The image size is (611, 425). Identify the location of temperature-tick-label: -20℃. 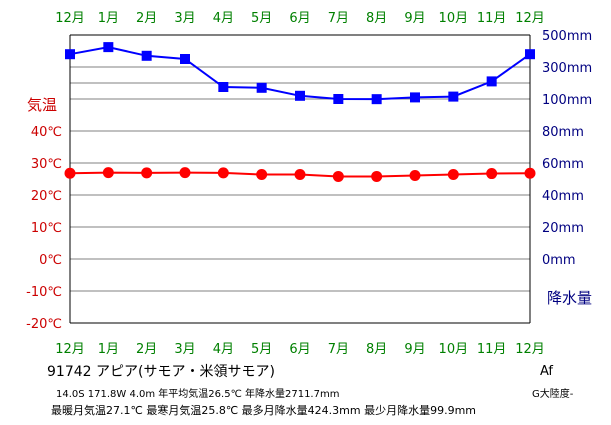
(44, 324).